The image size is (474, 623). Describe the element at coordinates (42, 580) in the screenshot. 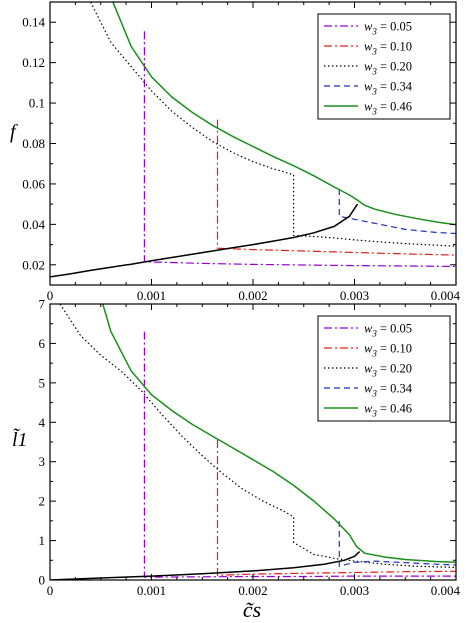

I see `y-tick-label: 0` at that location.